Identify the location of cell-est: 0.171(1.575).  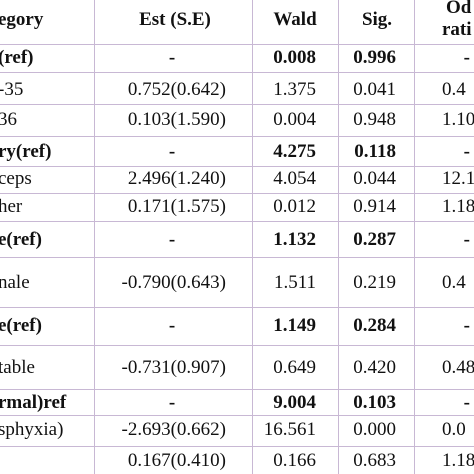
(176, 206).